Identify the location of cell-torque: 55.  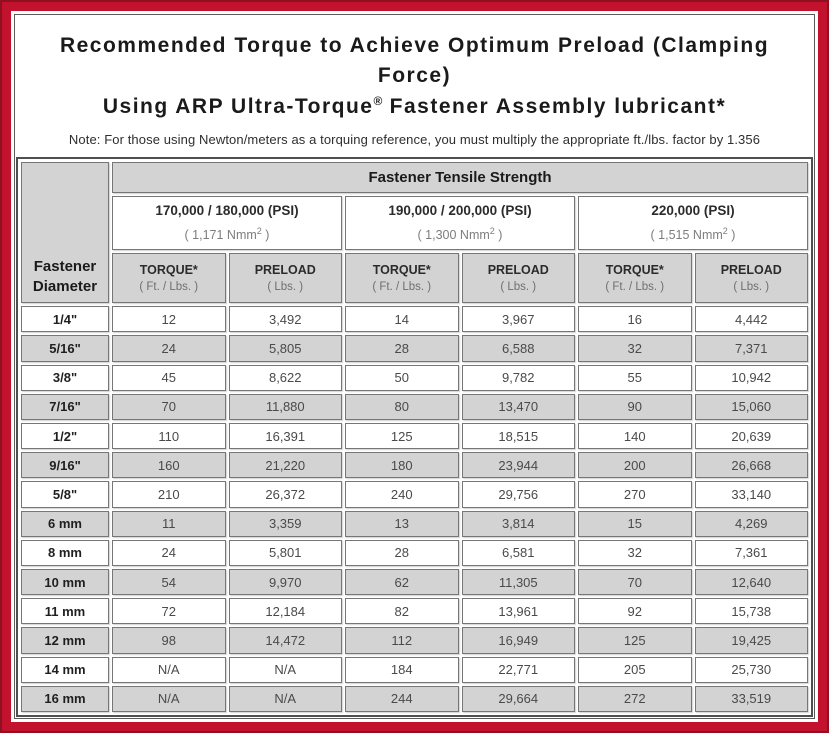
(635, 377).